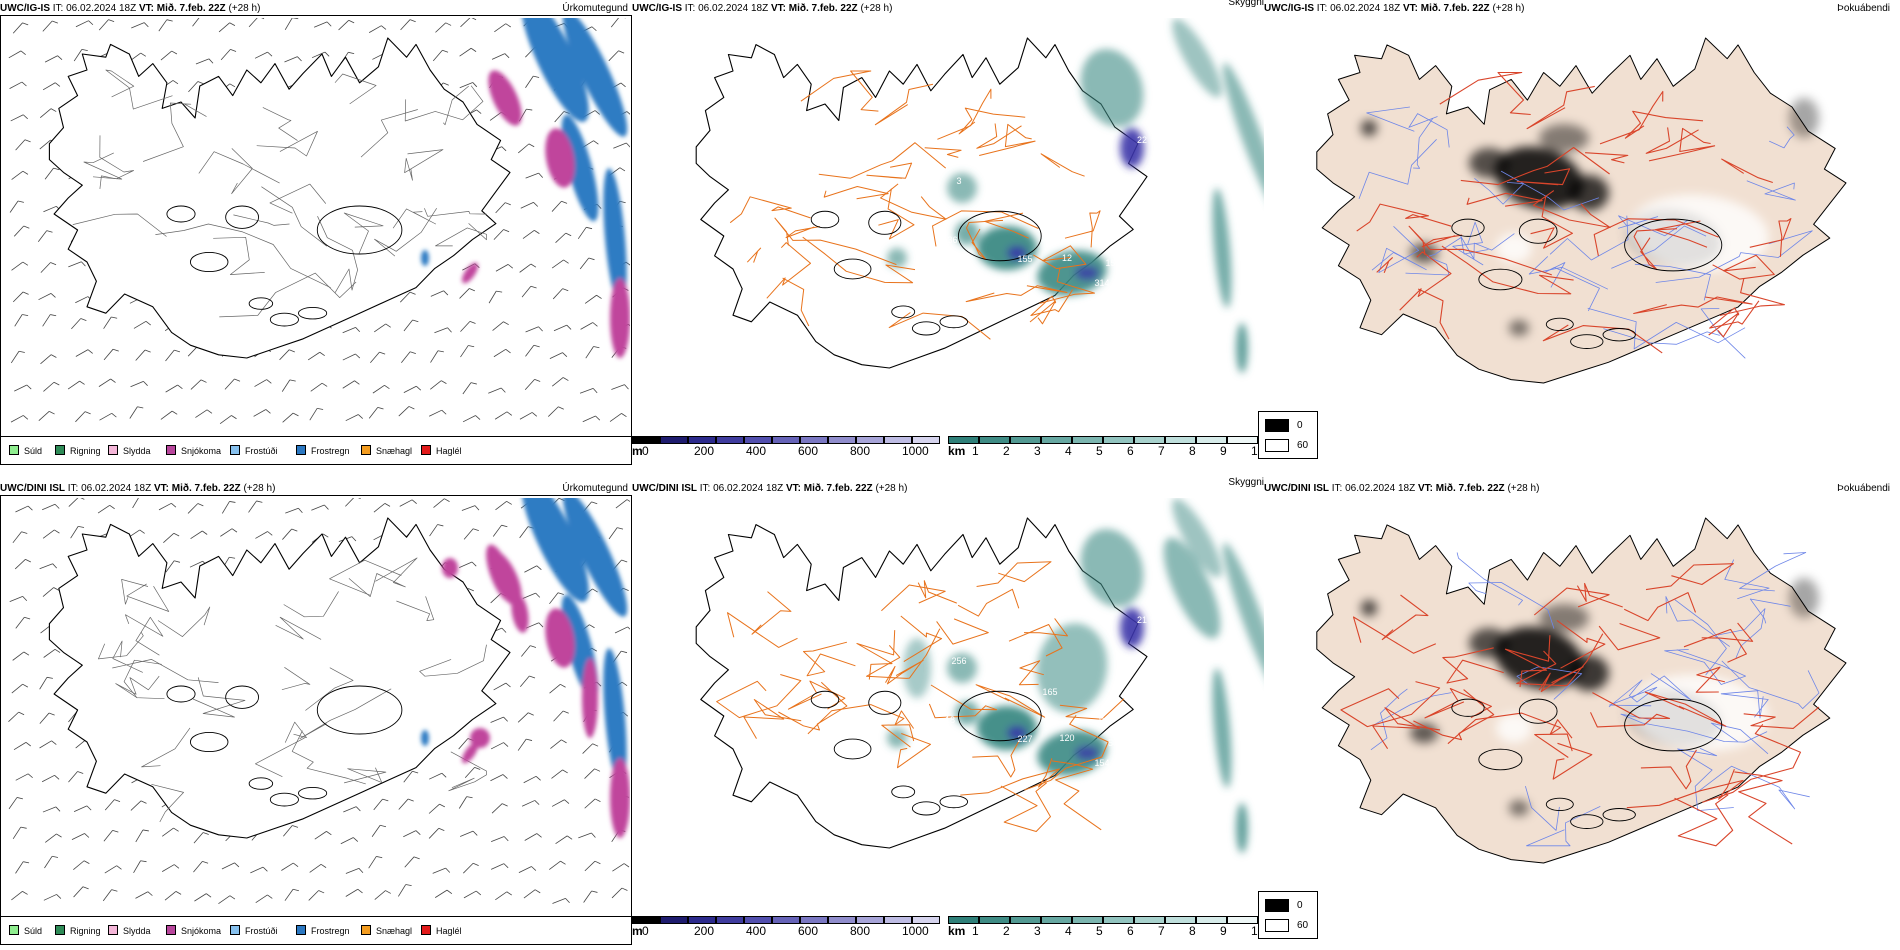 The height and width of the screenshot is (950, 1900). I want to click on legend-item-3: Snjókoma, so click(193, 931).